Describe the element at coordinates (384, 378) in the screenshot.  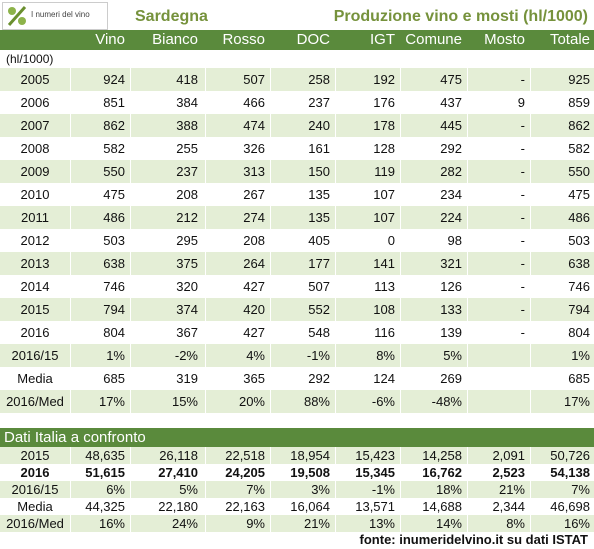
I see `value: 124` at that location.